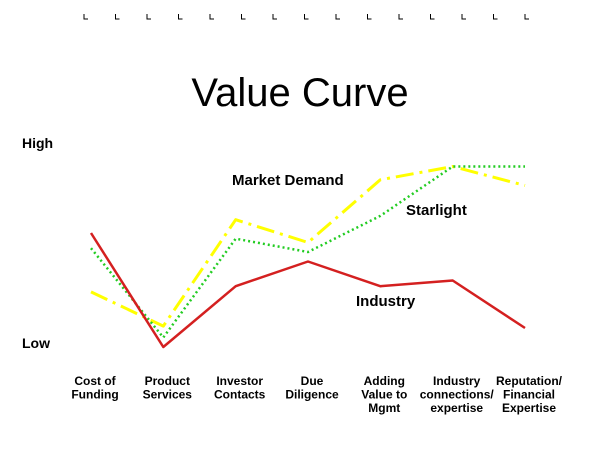 Image resolution: width=600 pixels, height=454 pixels. Describe the element at coordinates (299, 93) in the screenshot. I see `chart-title: Value Curve` at that location.